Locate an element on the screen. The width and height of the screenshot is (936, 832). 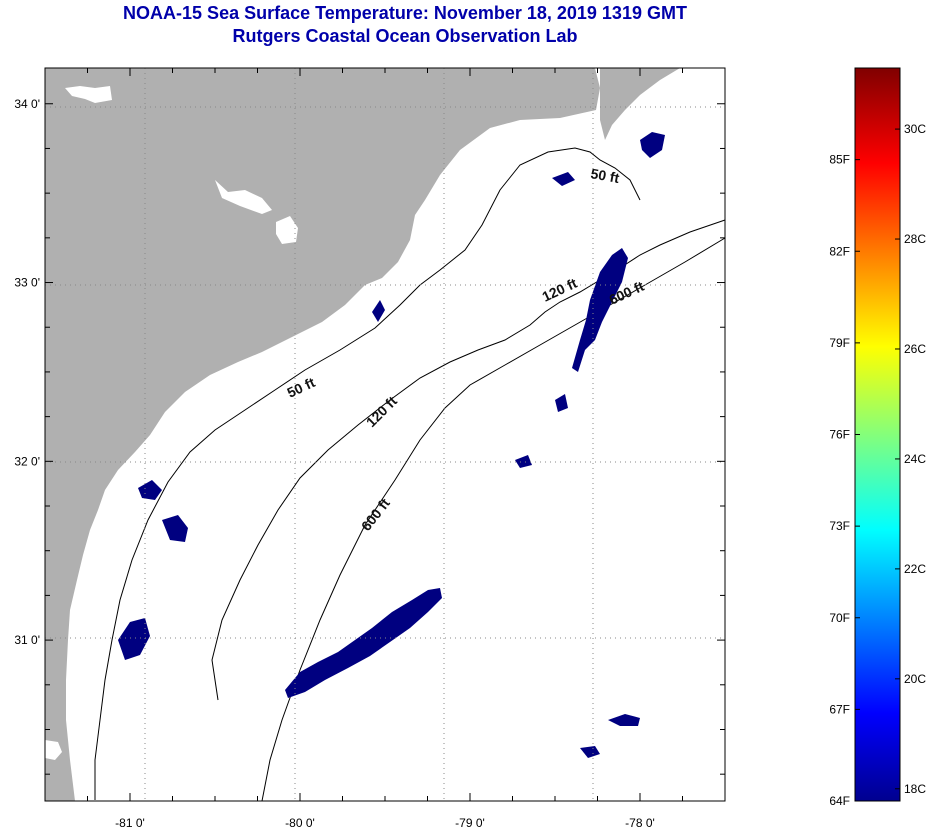
lat-tick-label: 34 0' is located at coordinates (27, 104).